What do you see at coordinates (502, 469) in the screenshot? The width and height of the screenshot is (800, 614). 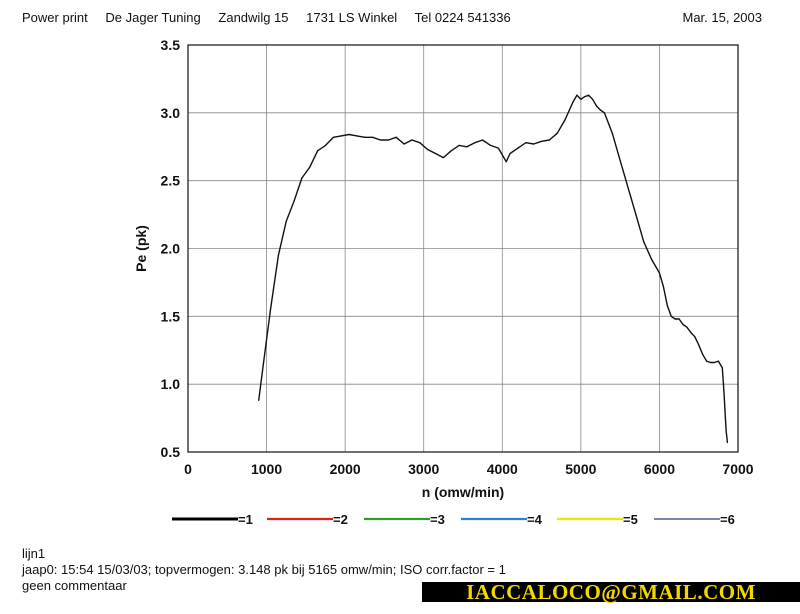 I see `x-tick-label: 4000` at bounding box center [502, 469].